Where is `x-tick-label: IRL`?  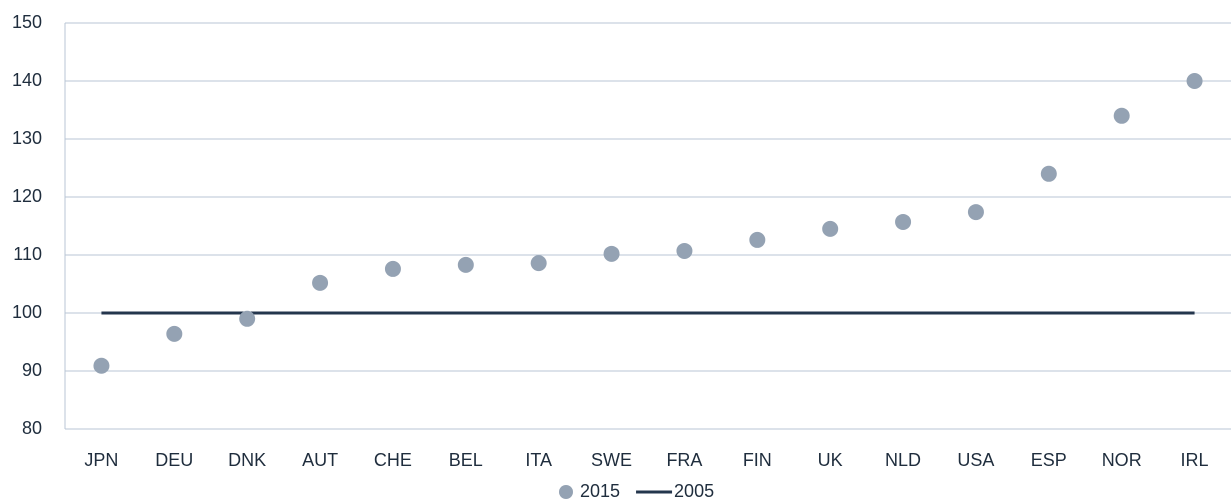
x-tick-label: IRL is located at coordinates (1195, 460).